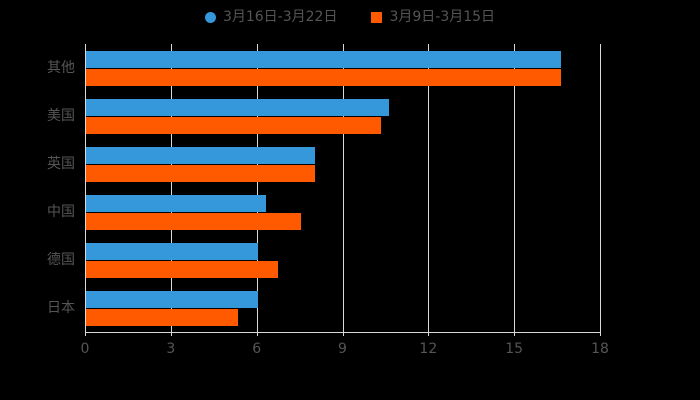 The image size is (700, 400). What do you see at coordinates (61, 164) in the screenshot?
I see `y-axis-label-2: 英国` at bounding box center [61, 164].